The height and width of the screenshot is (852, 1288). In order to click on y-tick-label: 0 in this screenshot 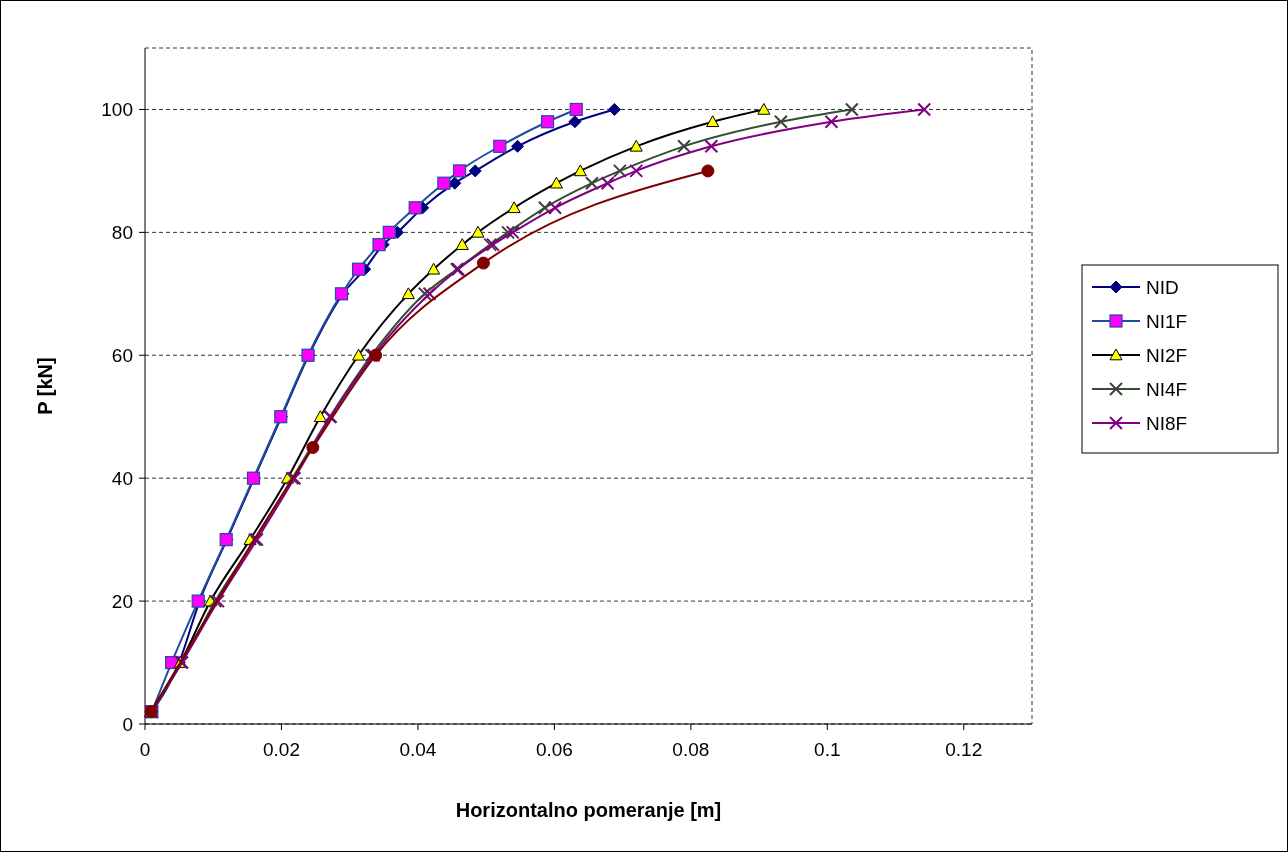, I will do `click(127, 724)`.